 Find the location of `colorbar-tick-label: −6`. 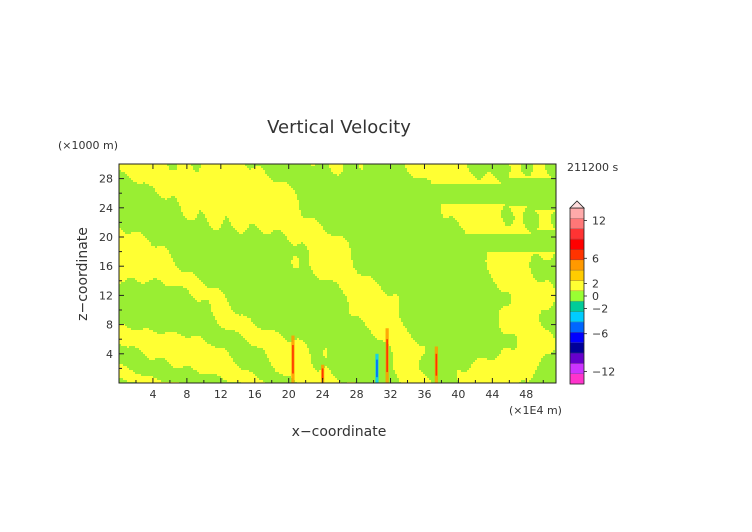

colorbar-tick-label: −6 is located at coordinates (600, 334).